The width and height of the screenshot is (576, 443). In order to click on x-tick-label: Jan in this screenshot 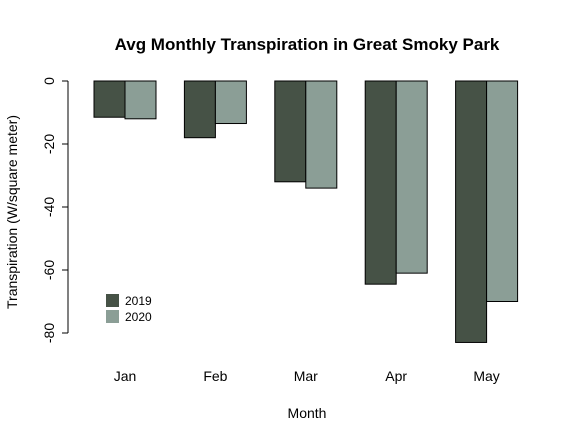, I will do `click(125, 376)`.